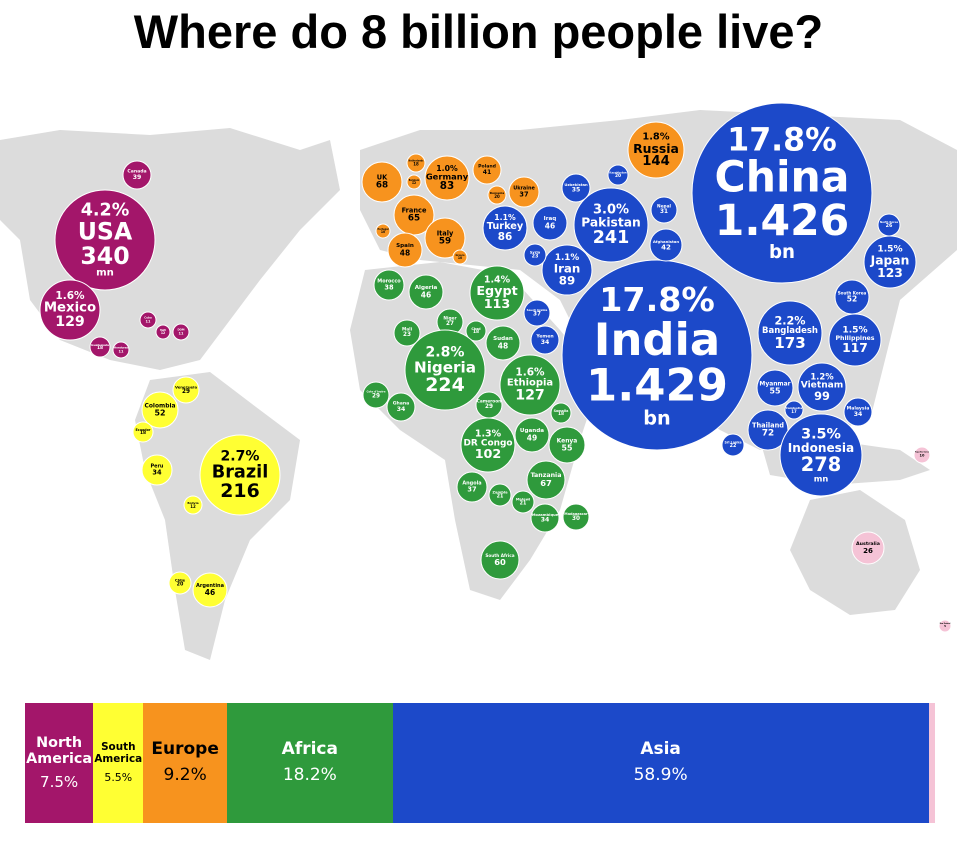  Describe the element at coordinates (70, 322) in the screenshot. I see `bubble-value: 129` at that location.